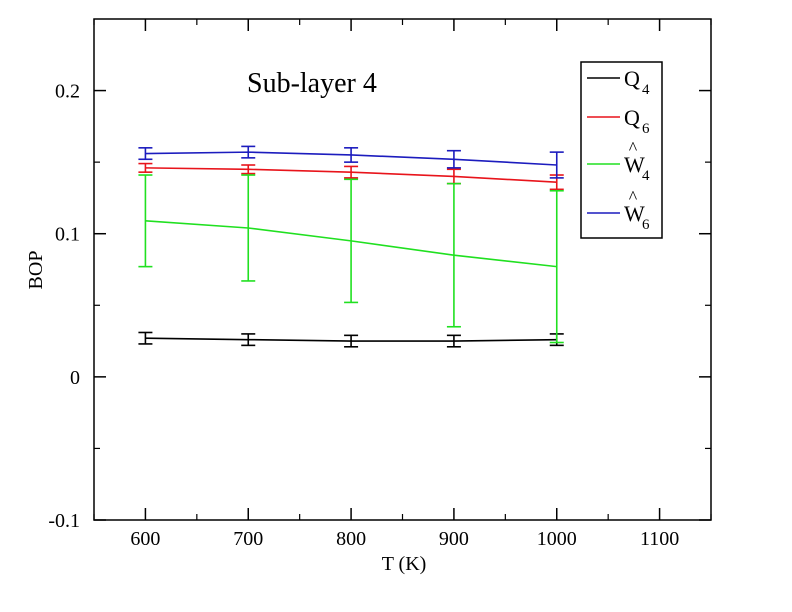  What do you see at coordinates (312, 83) in the screenshot?
I see `chart-annotation: Sub-layer 4` at bounding box center [312, 83].